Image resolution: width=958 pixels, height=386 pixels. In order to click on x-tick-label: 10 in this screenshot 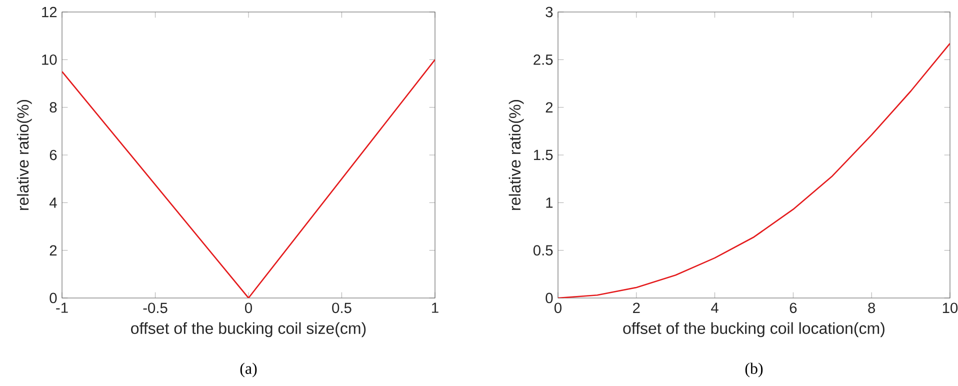, I will do `click(950, 308)`.